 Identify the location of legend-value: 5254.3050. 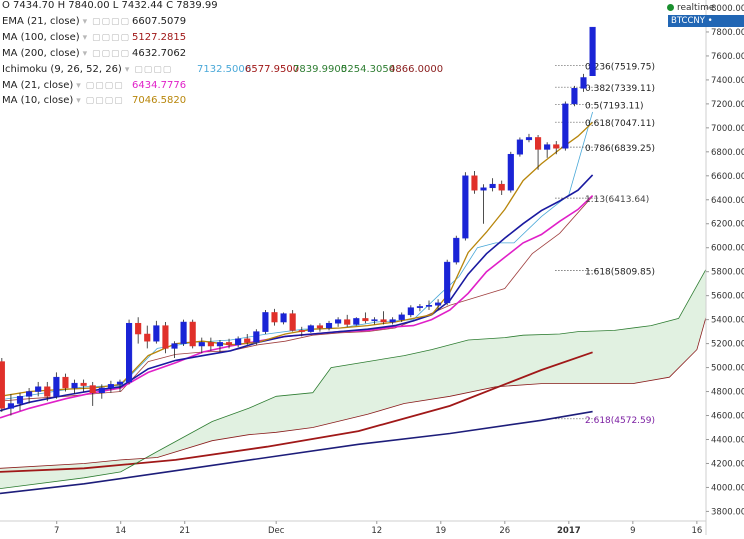
(368, 69).